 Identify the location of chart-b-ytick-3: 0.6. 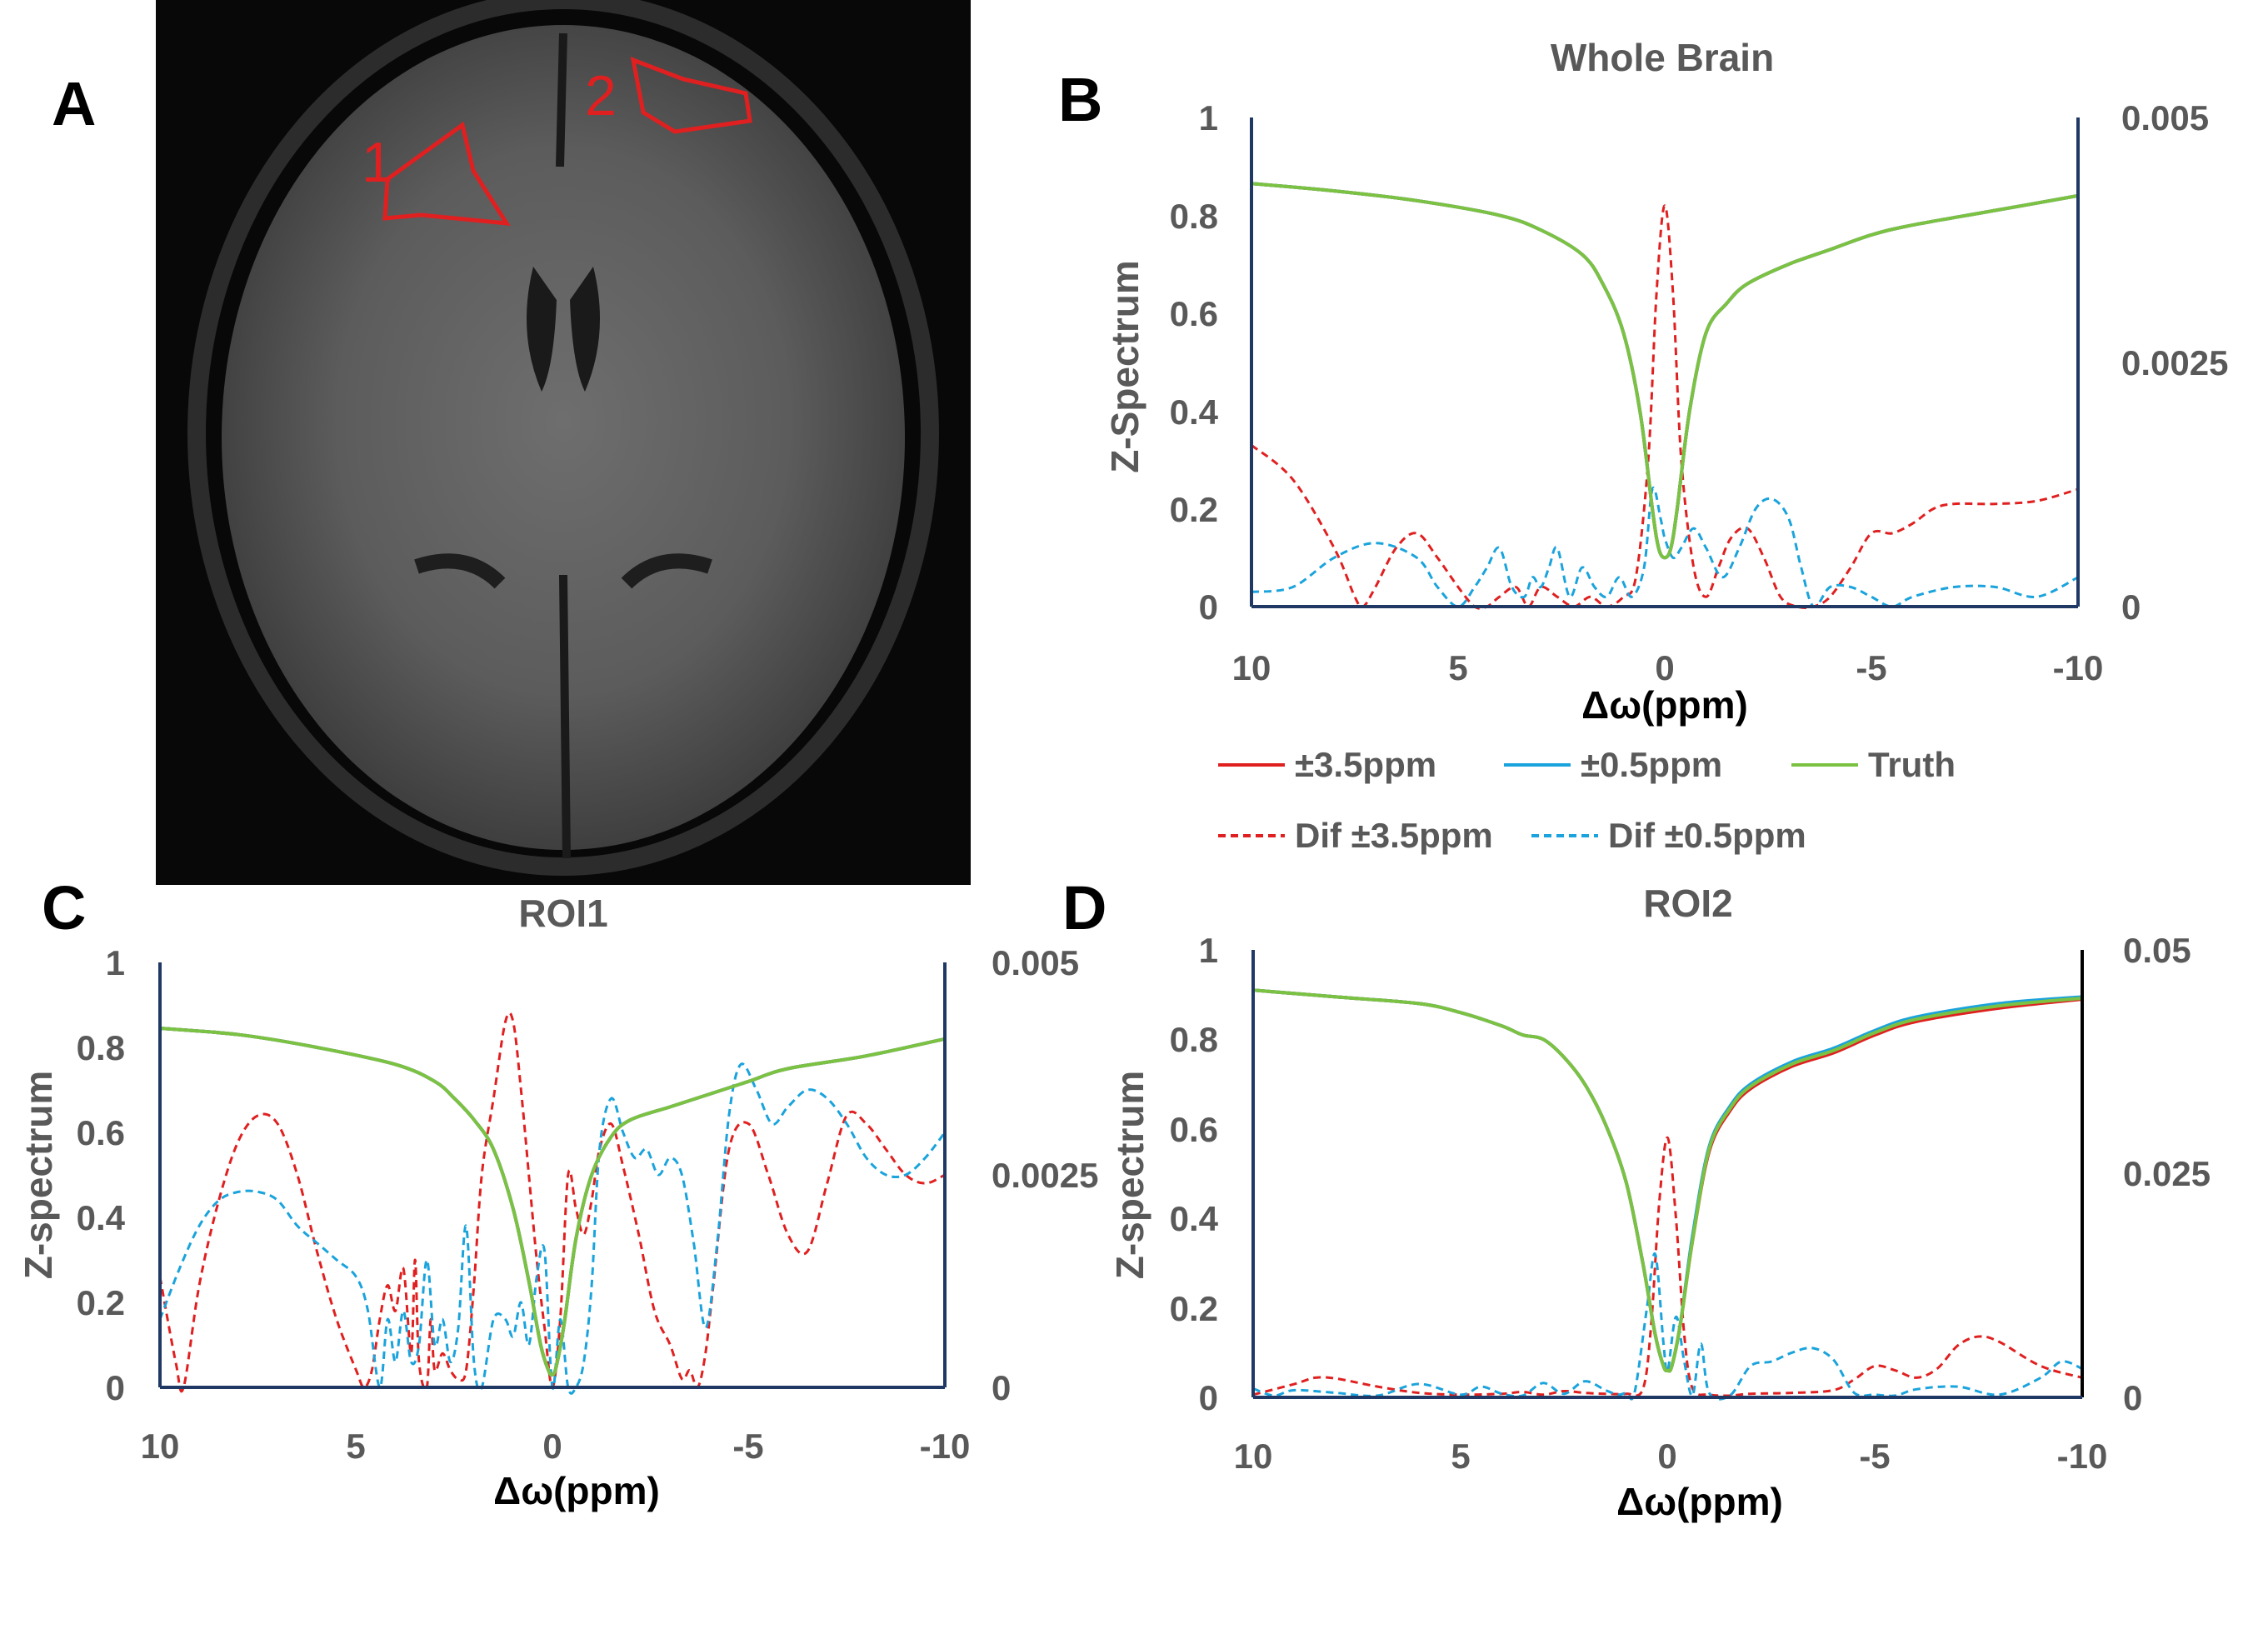
(1194, 313).